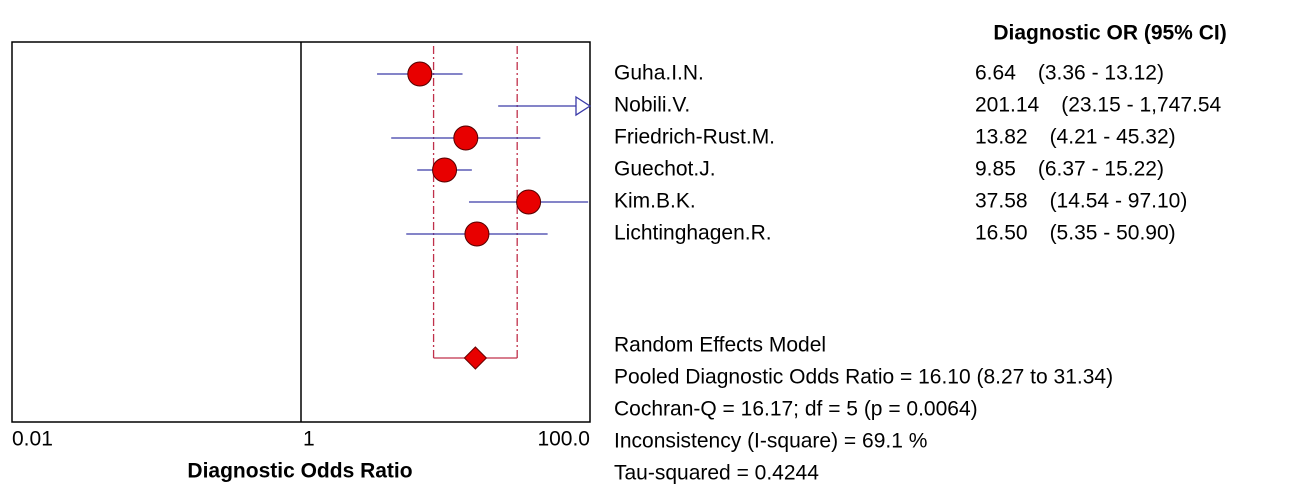 The height and width of the screenshot is (486, 1308). What do you see at coordinates (563, 439) in the screenshot?
I see `x-tick-label: 100.0` at bounding box center [563, 439].